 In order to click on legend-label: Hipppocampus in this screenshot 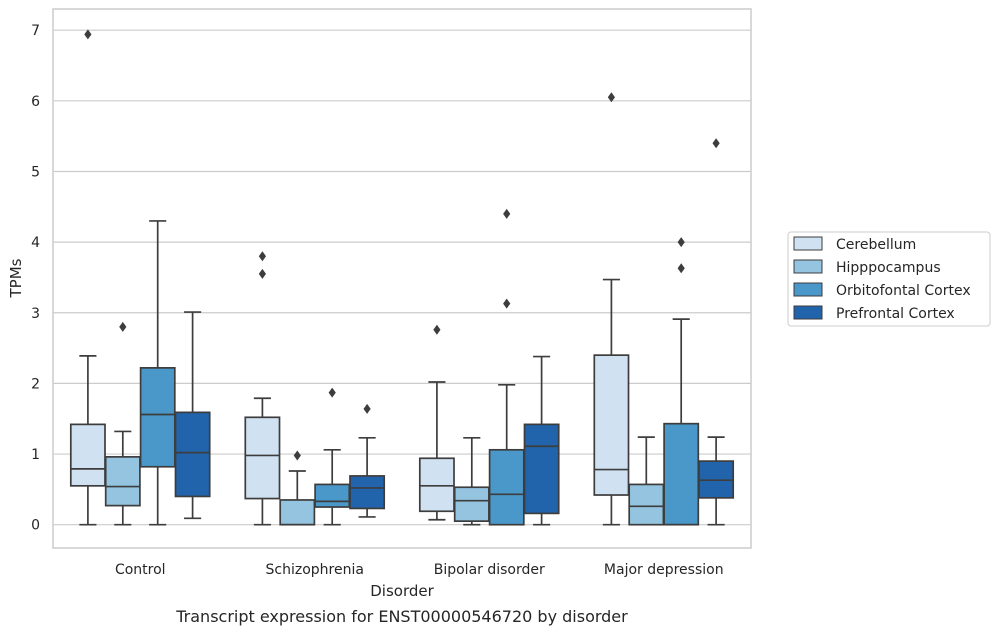, I will do `click(888, 268)`.